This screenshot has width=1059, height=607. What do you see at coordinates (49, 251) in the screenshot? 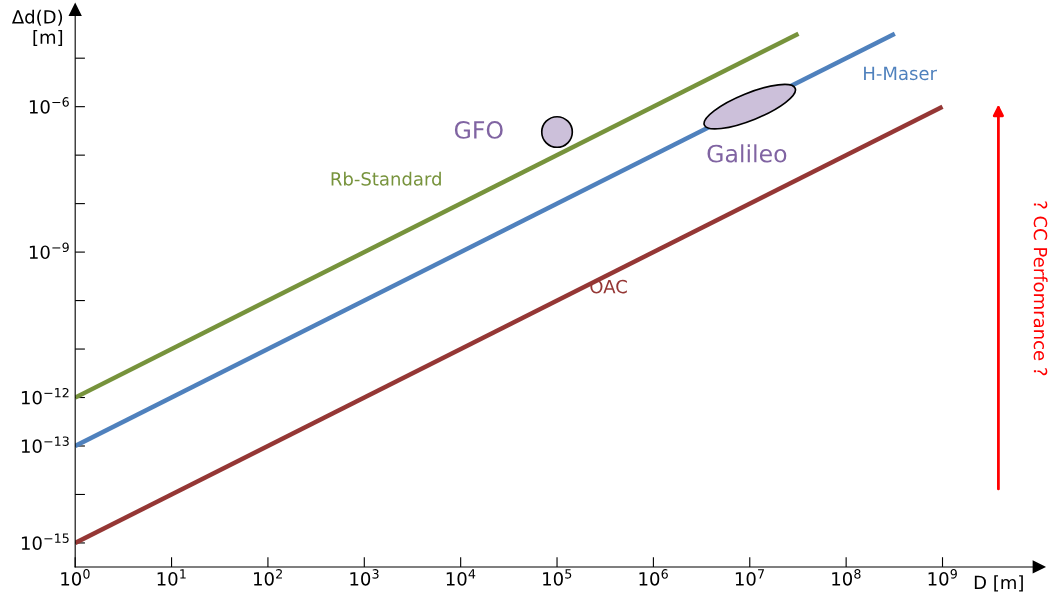
I see `y-tick-label: 10$^{−9}$` at bounding box center [49, 251].